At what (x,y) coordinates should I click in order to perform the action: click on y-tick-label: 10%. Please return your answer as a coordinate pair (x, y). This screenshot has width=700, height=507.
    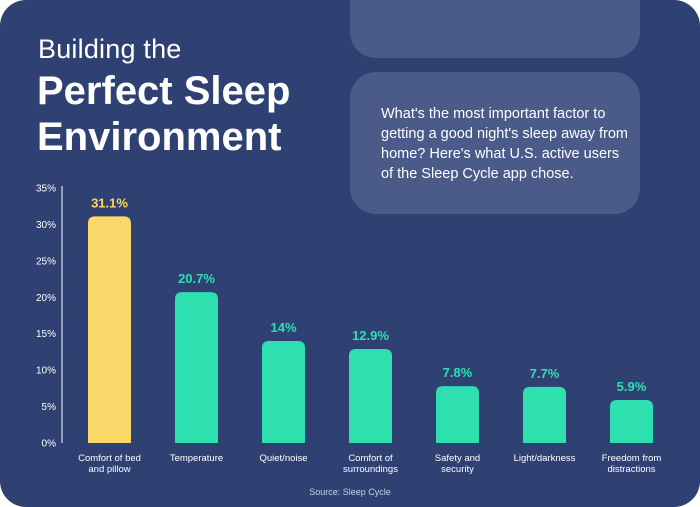
    Looking at the image, I should click on (46, 371).